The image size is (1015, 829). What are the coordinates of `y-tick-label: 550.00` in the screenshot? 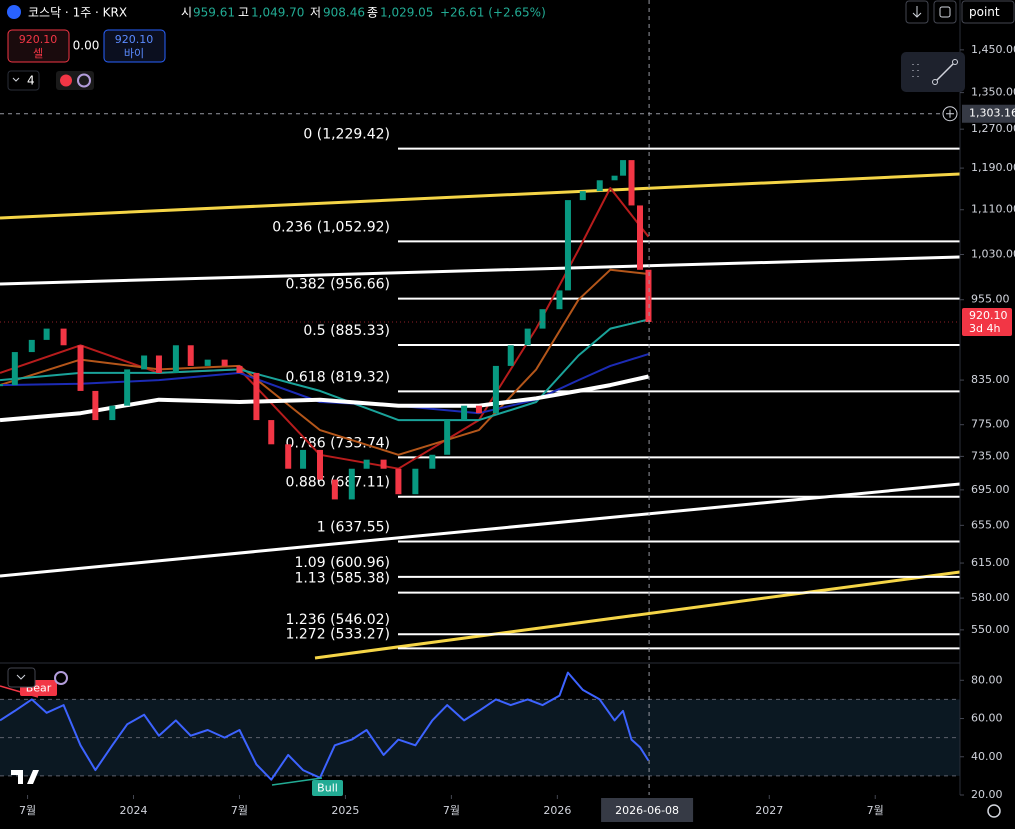 It's located at (990, 629).